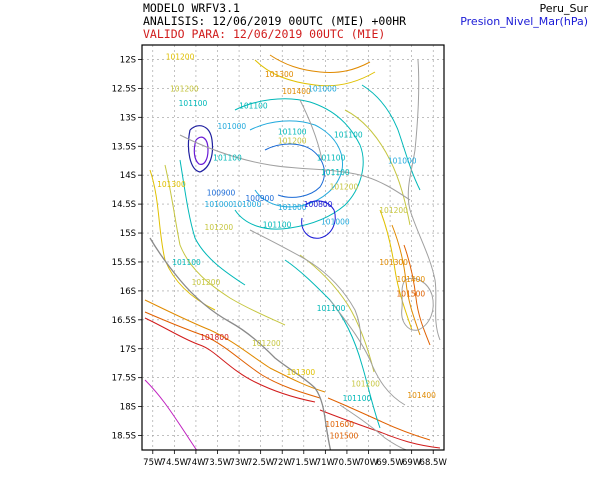 The height and width of the screenshot is (500, 600). Describe the element at coordinates (124, 263) in the screenshot. I see `lat-tick-label: 15.5S` at that location.